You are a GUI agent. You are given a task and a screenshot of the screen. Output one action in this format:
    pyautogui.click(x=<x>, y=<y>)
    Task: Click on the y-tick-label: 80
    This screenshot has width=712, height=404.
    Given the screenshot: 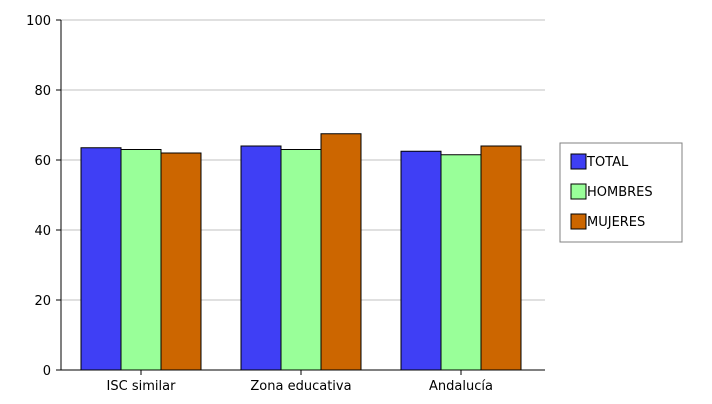 What is the action you would take?
    pyautogui.click(x=42, y=91)
    